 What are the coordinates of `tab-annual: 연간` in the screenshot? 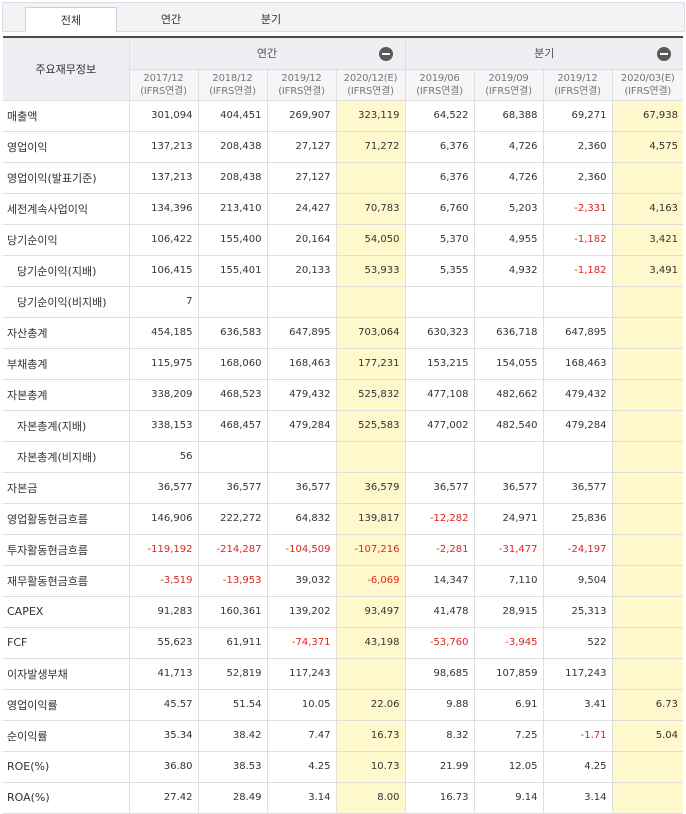 It's located at (171, 19).